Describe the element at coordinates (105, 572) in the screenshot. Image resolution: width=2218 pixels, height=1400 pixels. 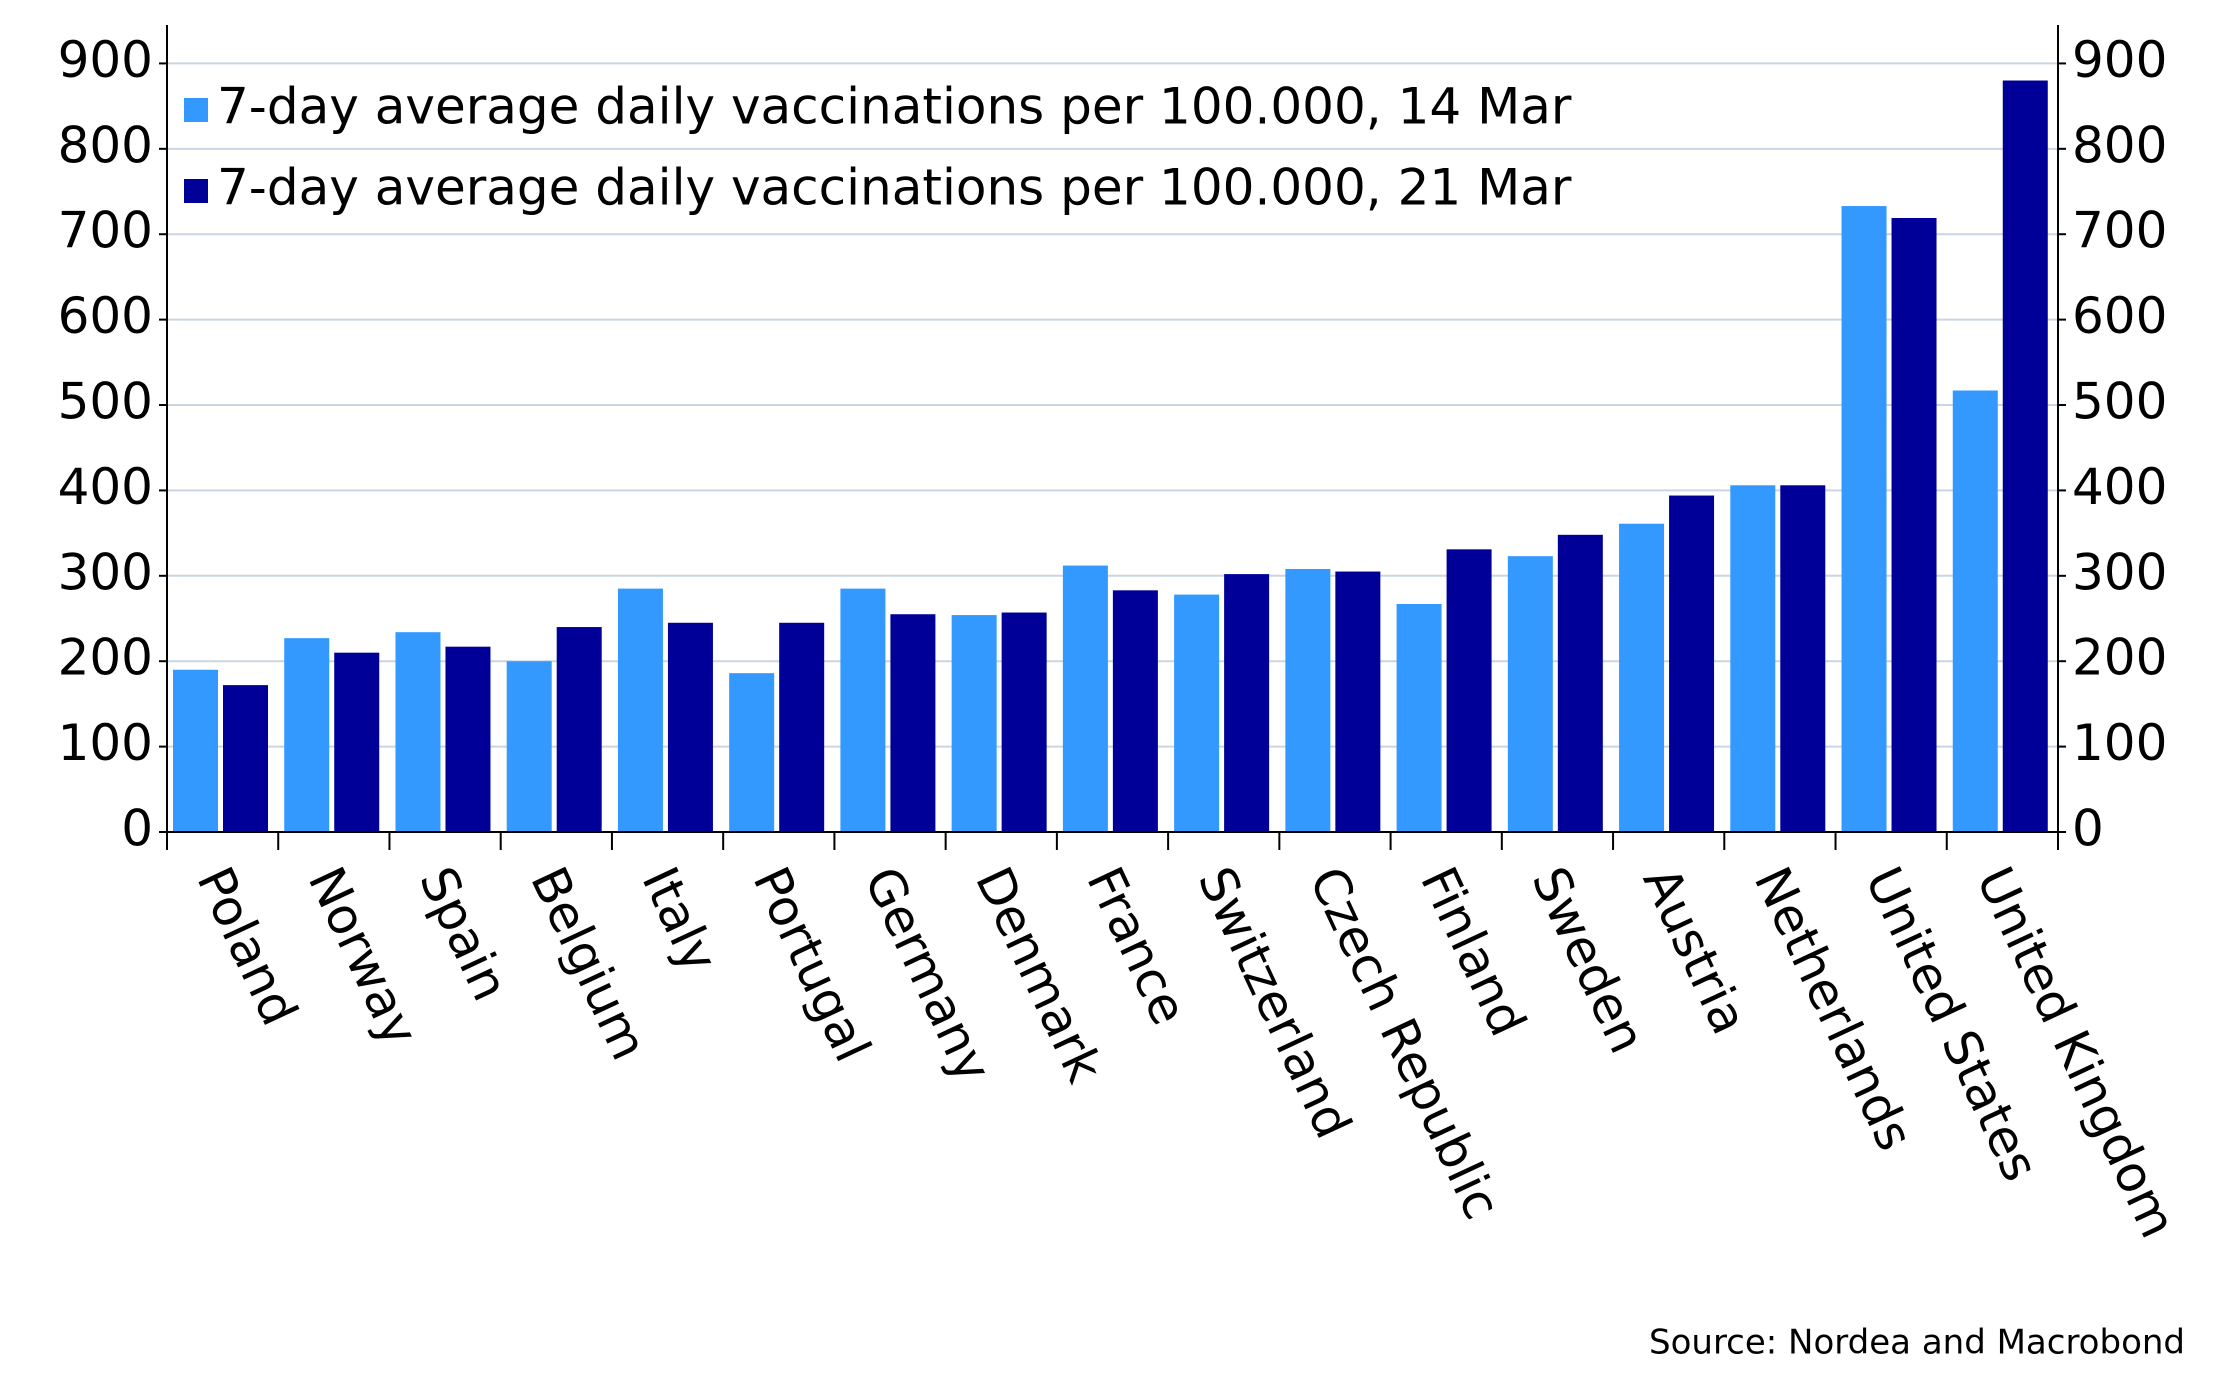
I see `y-tick-label: 300` at that location.